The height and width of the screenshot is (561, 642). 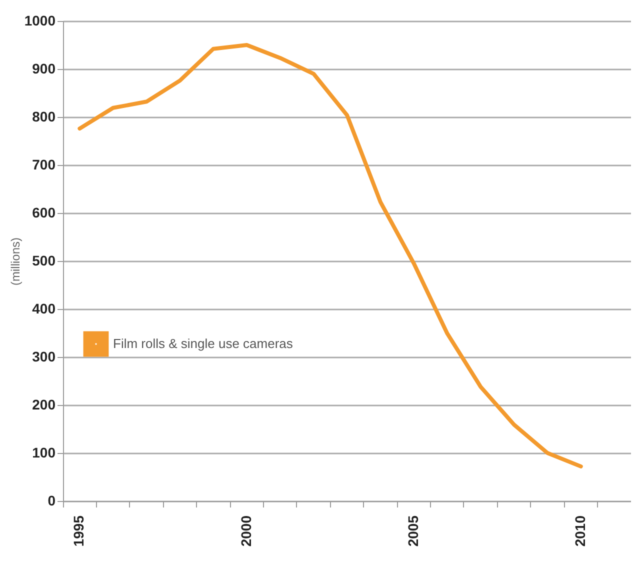 I want to click on y-tick-label: 200, so click(x=44, y=404).